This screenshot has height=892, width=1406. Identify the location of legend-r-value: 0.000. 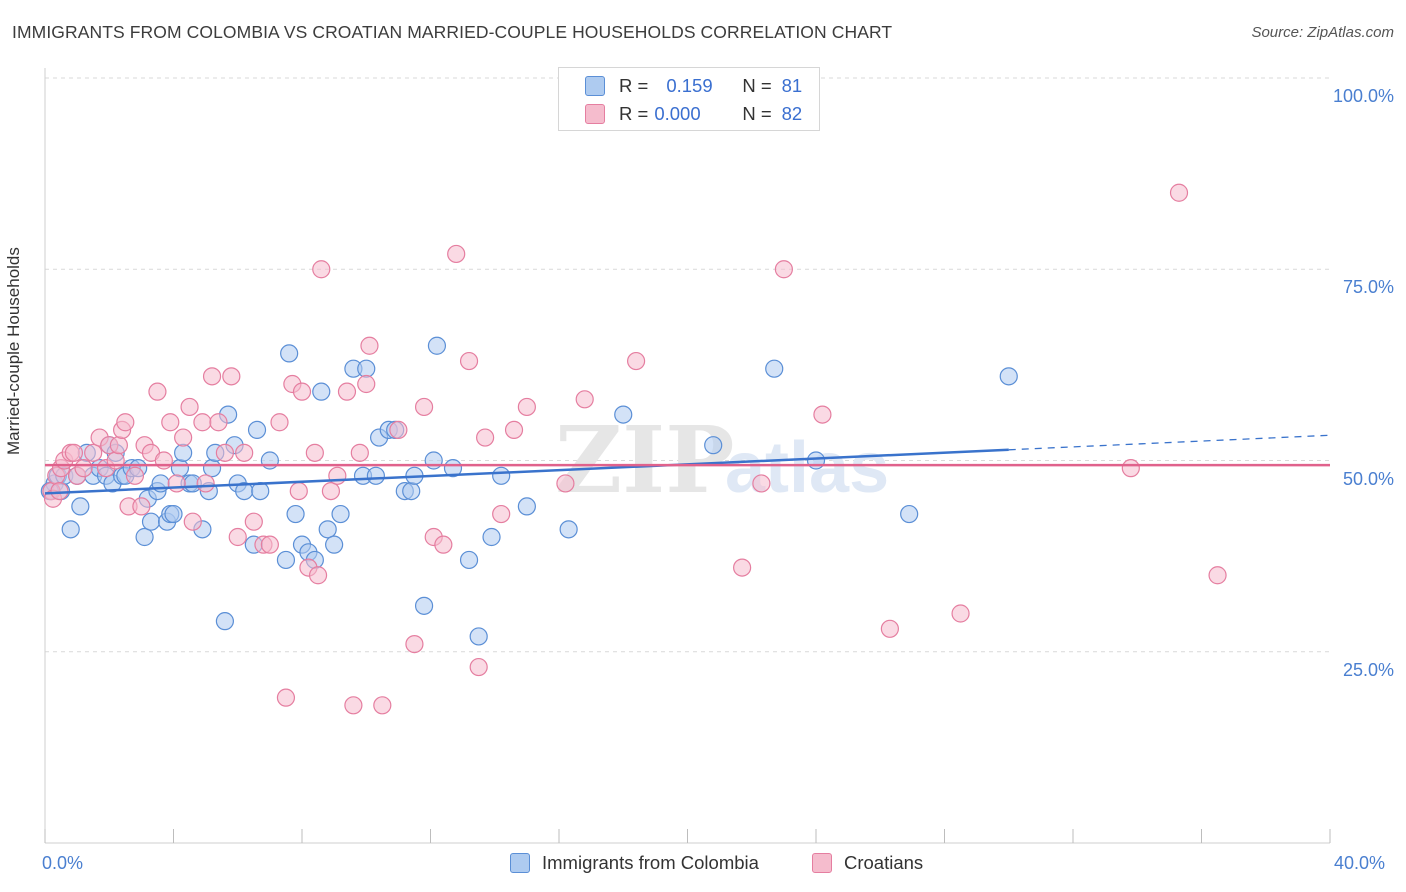
(677, 113).